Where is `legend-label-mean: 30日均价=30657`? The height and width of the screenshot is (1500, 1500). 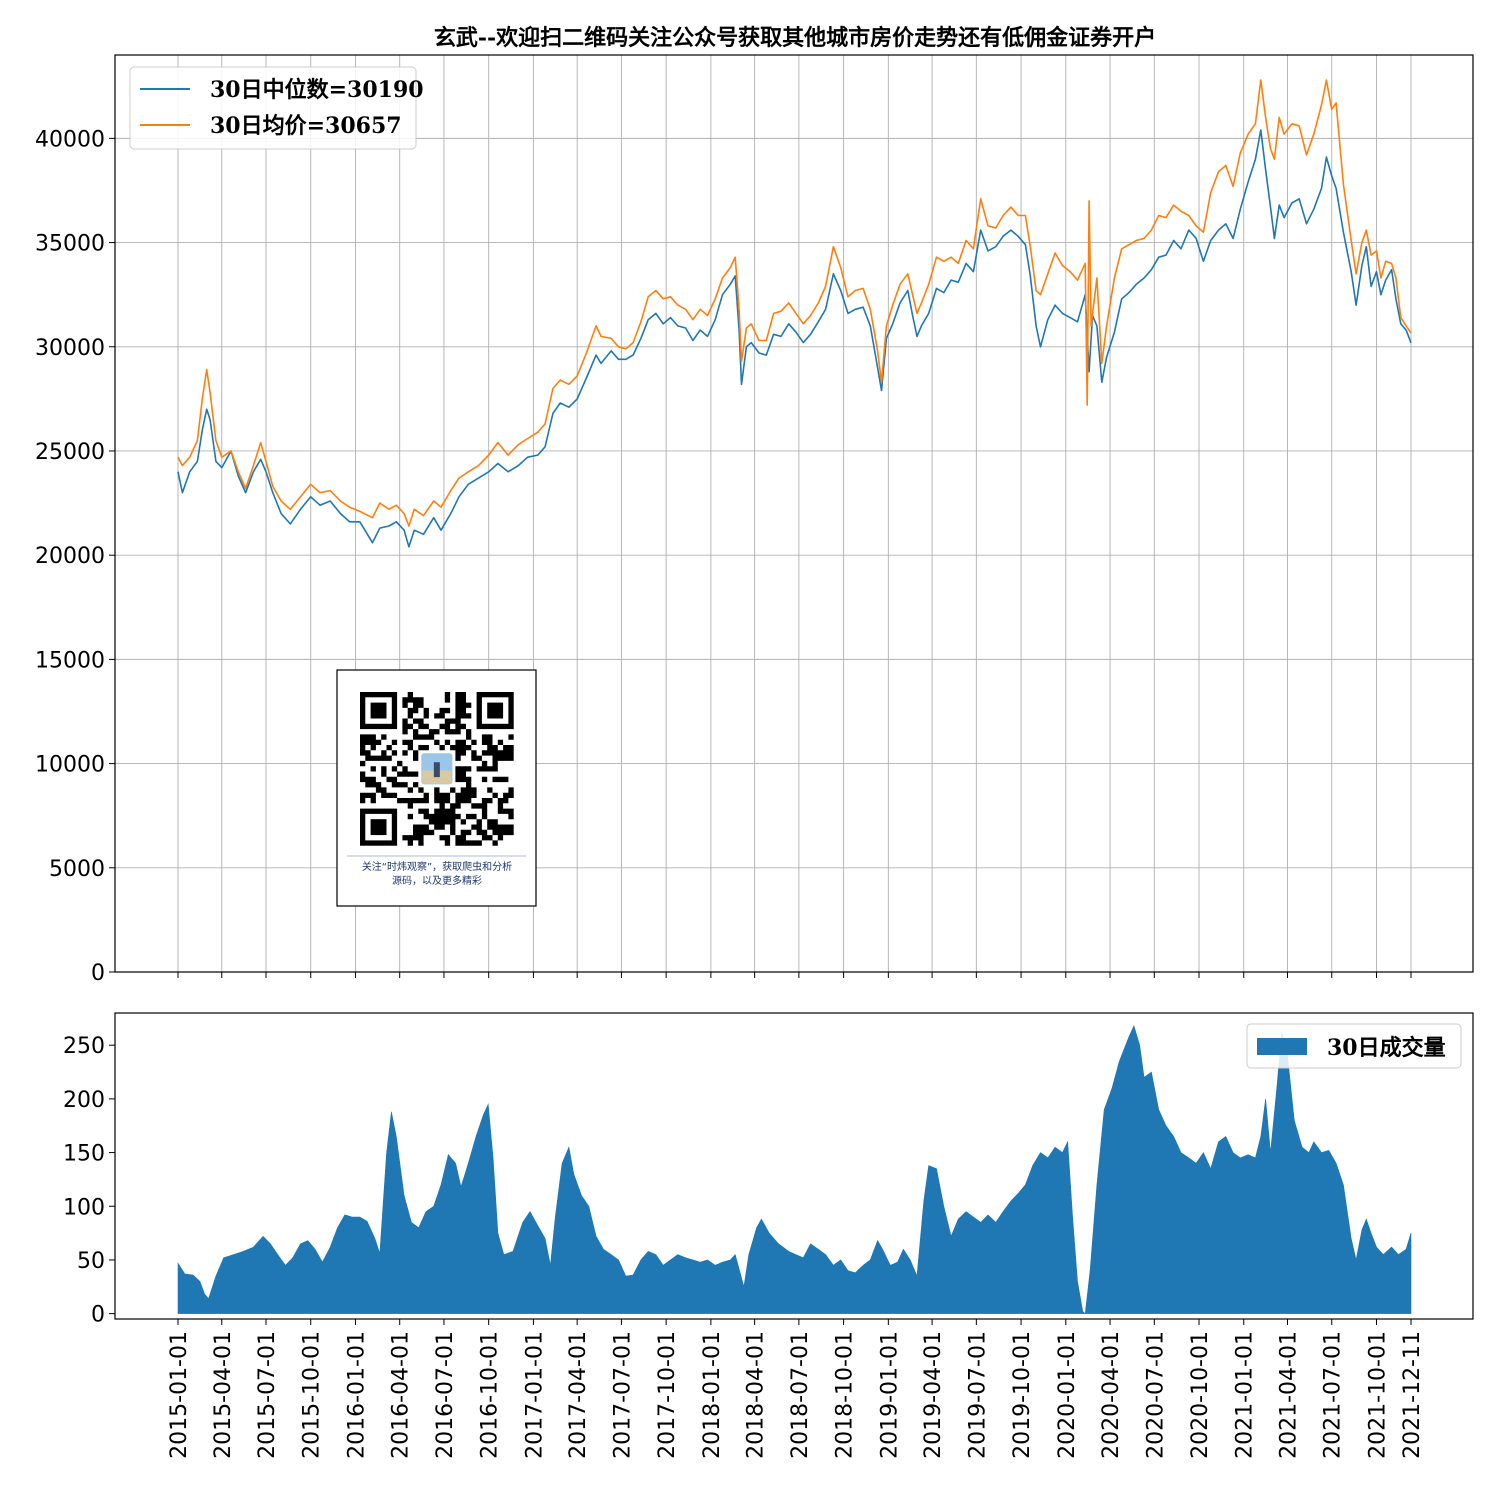 legend-label-mean: 30日均价=30657 is located at coordinates (306, 126).